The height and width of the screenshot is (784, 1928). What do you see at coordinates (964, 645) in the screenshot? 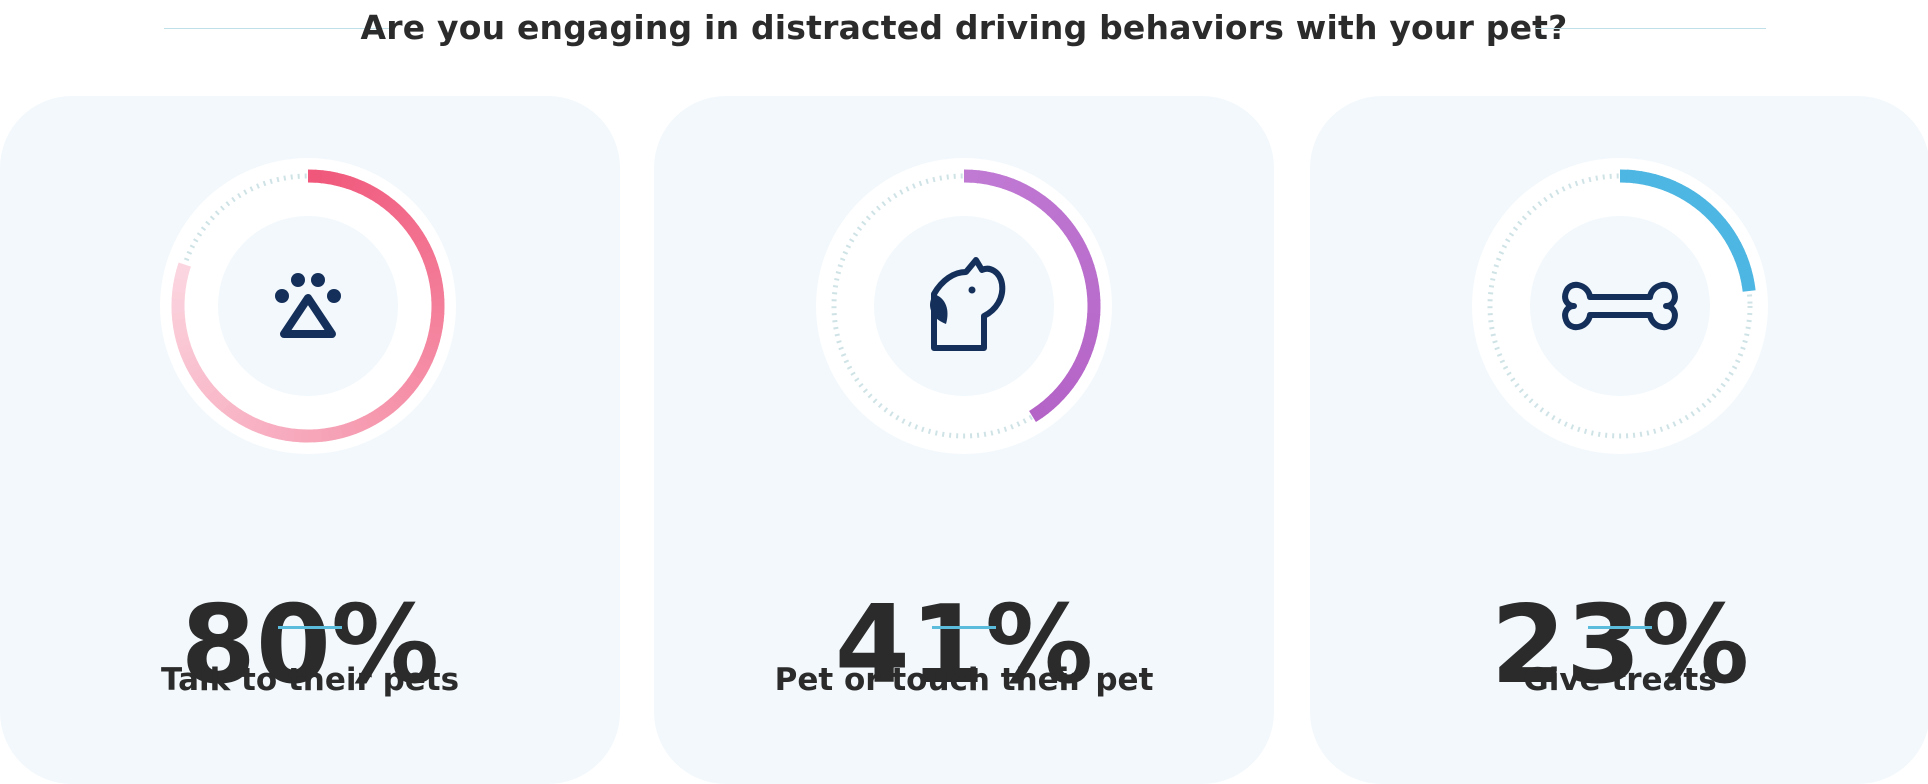
I see `percent-value: 41%` at bounding box center [964, 645].